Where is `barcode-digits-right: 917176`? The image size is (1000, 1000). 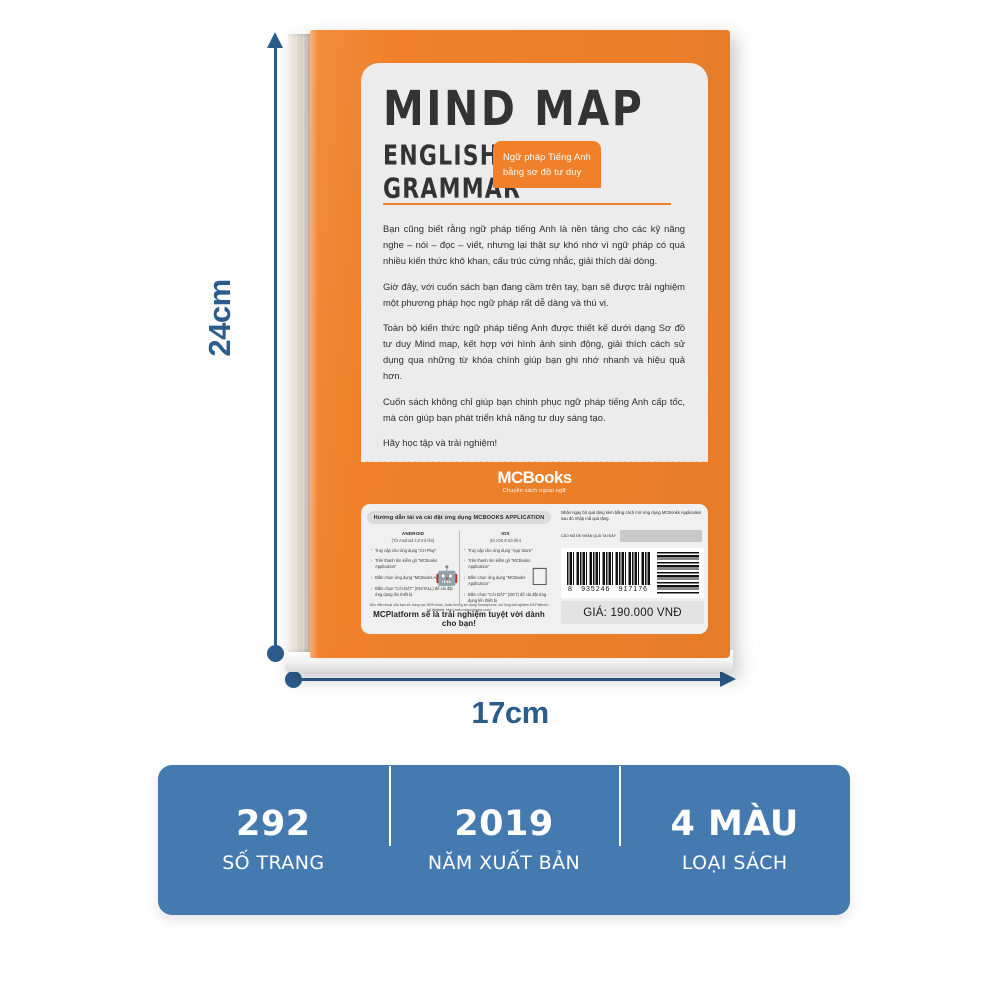 barcode-digits-right: 917176 is located at coordinates (633, 589).